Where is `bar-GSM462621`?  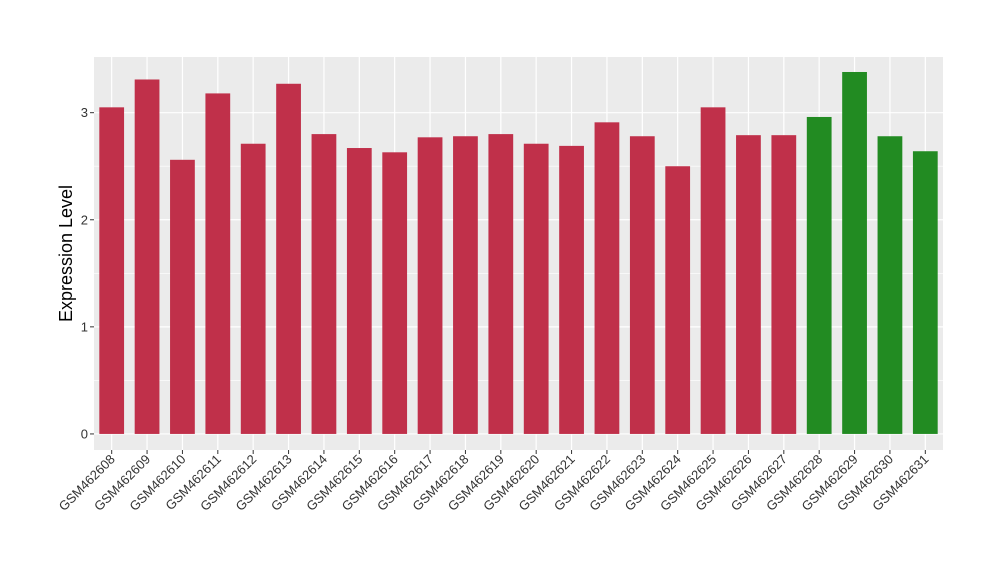
bar-GSM462621 is located at coordinates (571, 289).